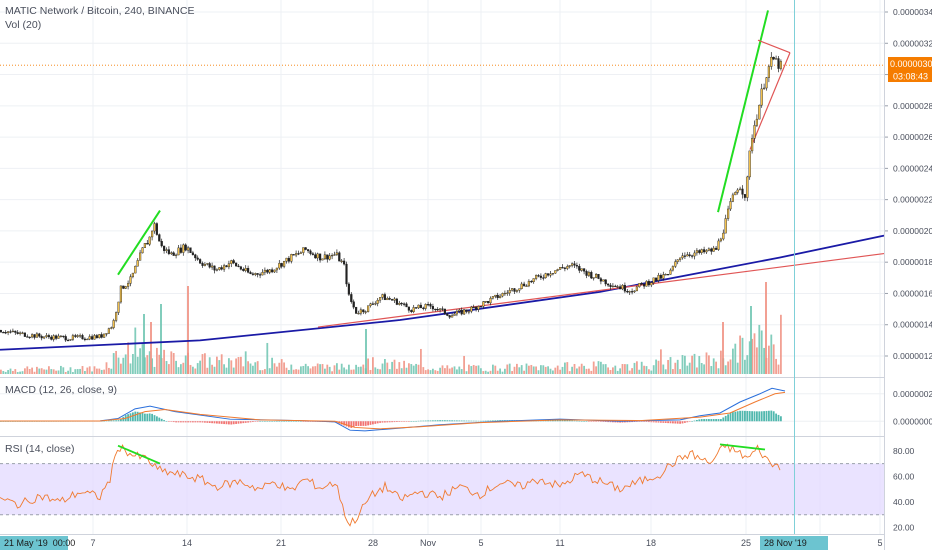 Image resolution: width=932 pixels, height=550 pixels. What do you see at coordinates (904, 451) in the screenshot?
I see `rsi-tick-label: 80.00` at bounding box center [904, 451].